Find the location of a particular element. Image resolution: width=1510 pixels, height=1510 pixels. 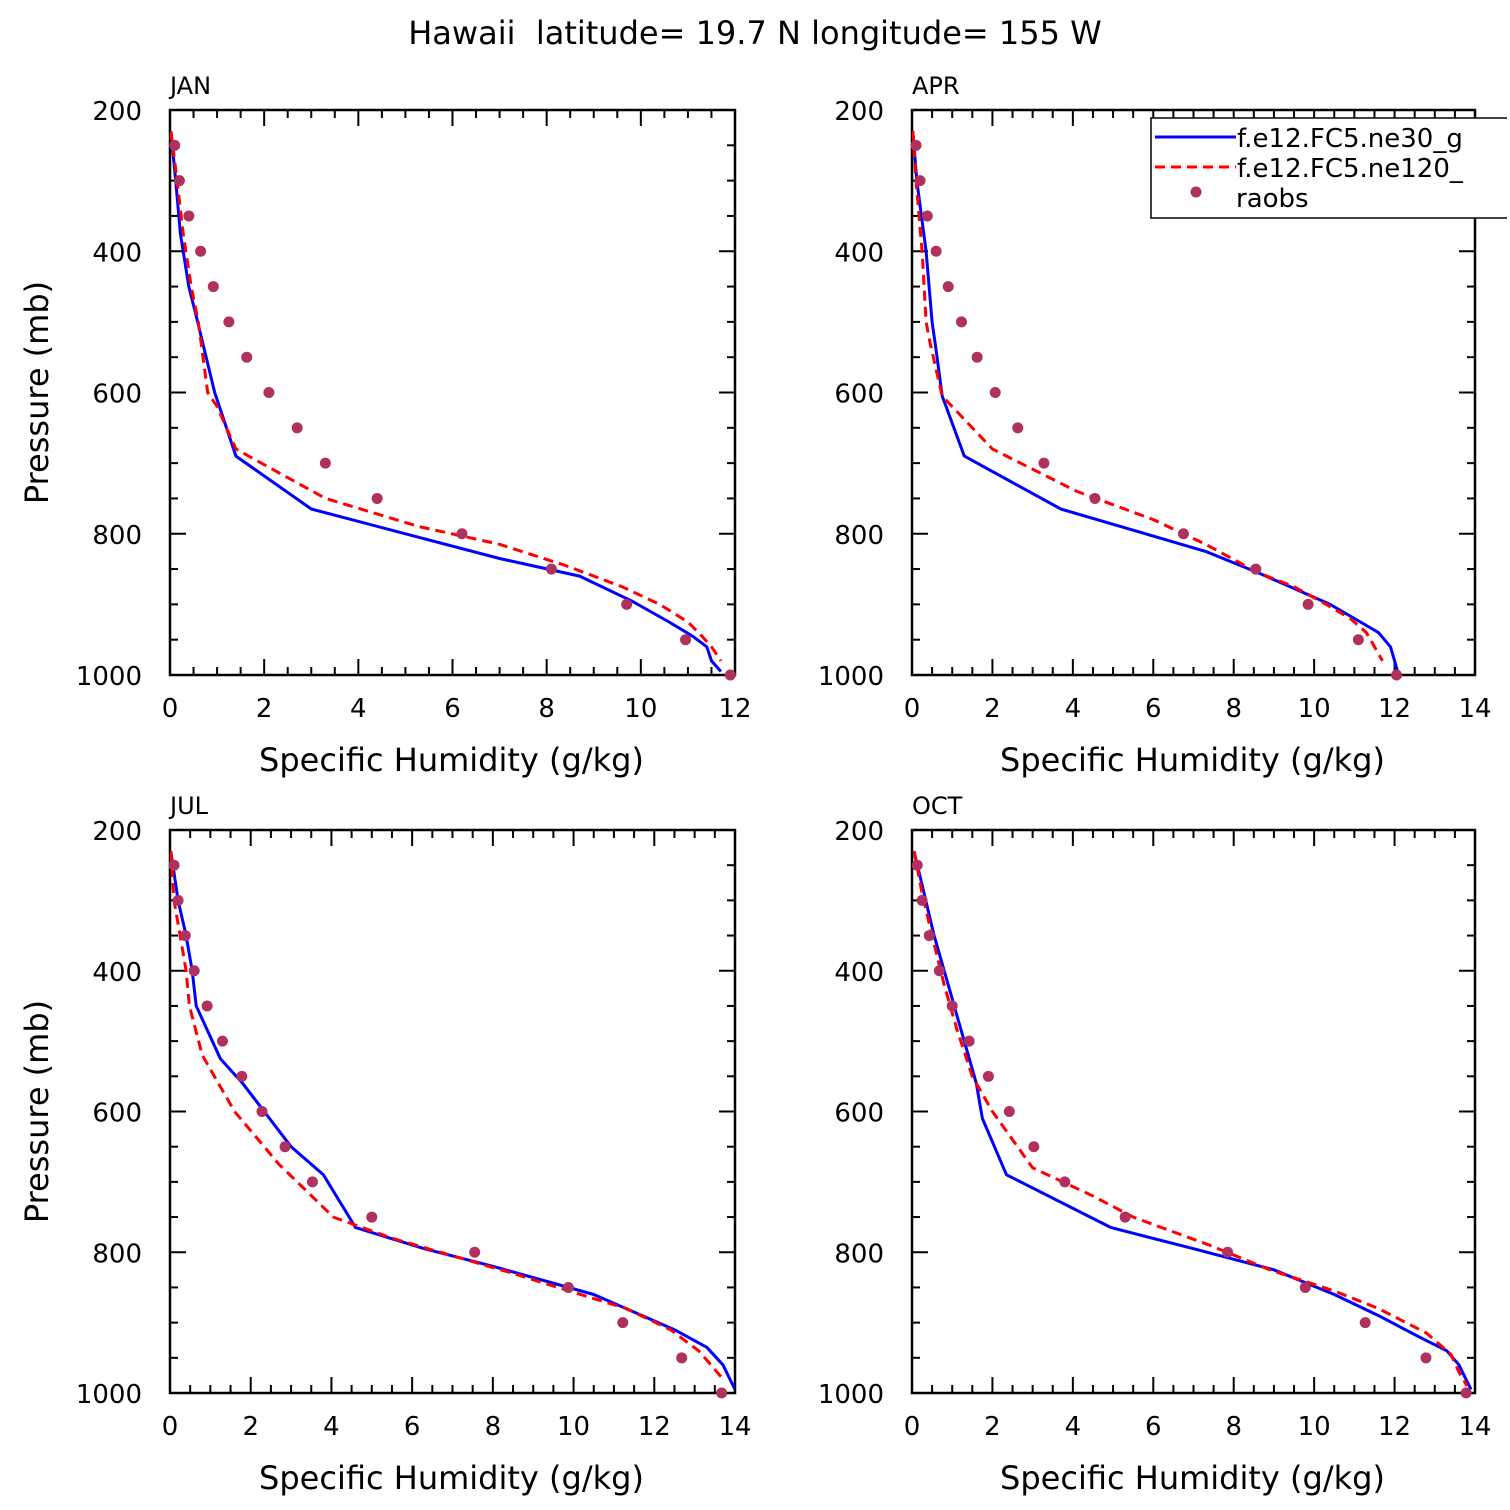

legend-marker-dot is located at coordinates (1196, 192).